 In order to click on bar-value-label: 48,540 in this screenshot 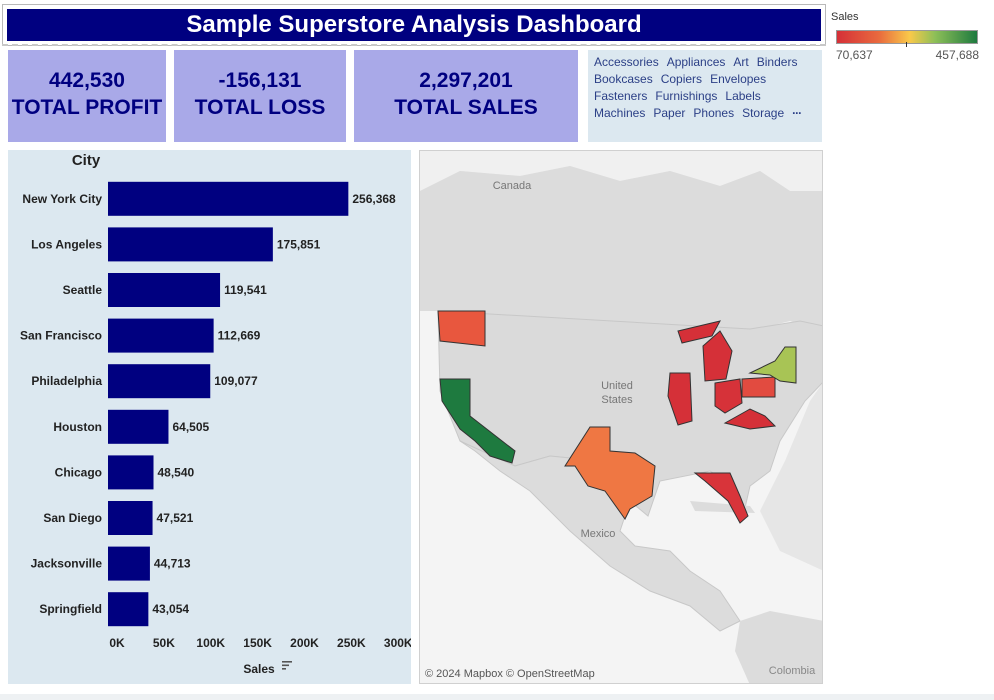, I will do `click(176, 472)`.